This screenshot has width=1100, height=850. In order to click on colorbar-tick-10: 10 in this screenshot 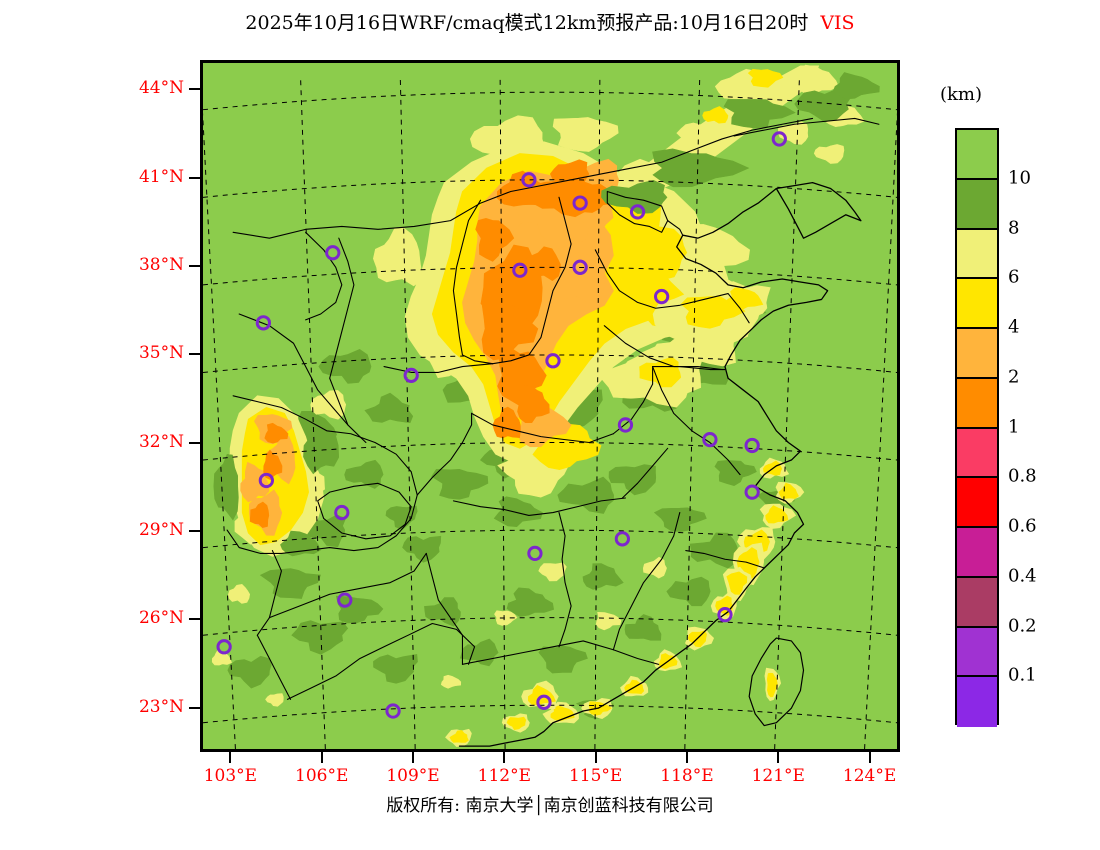, I will do `click(1019, 178)`.